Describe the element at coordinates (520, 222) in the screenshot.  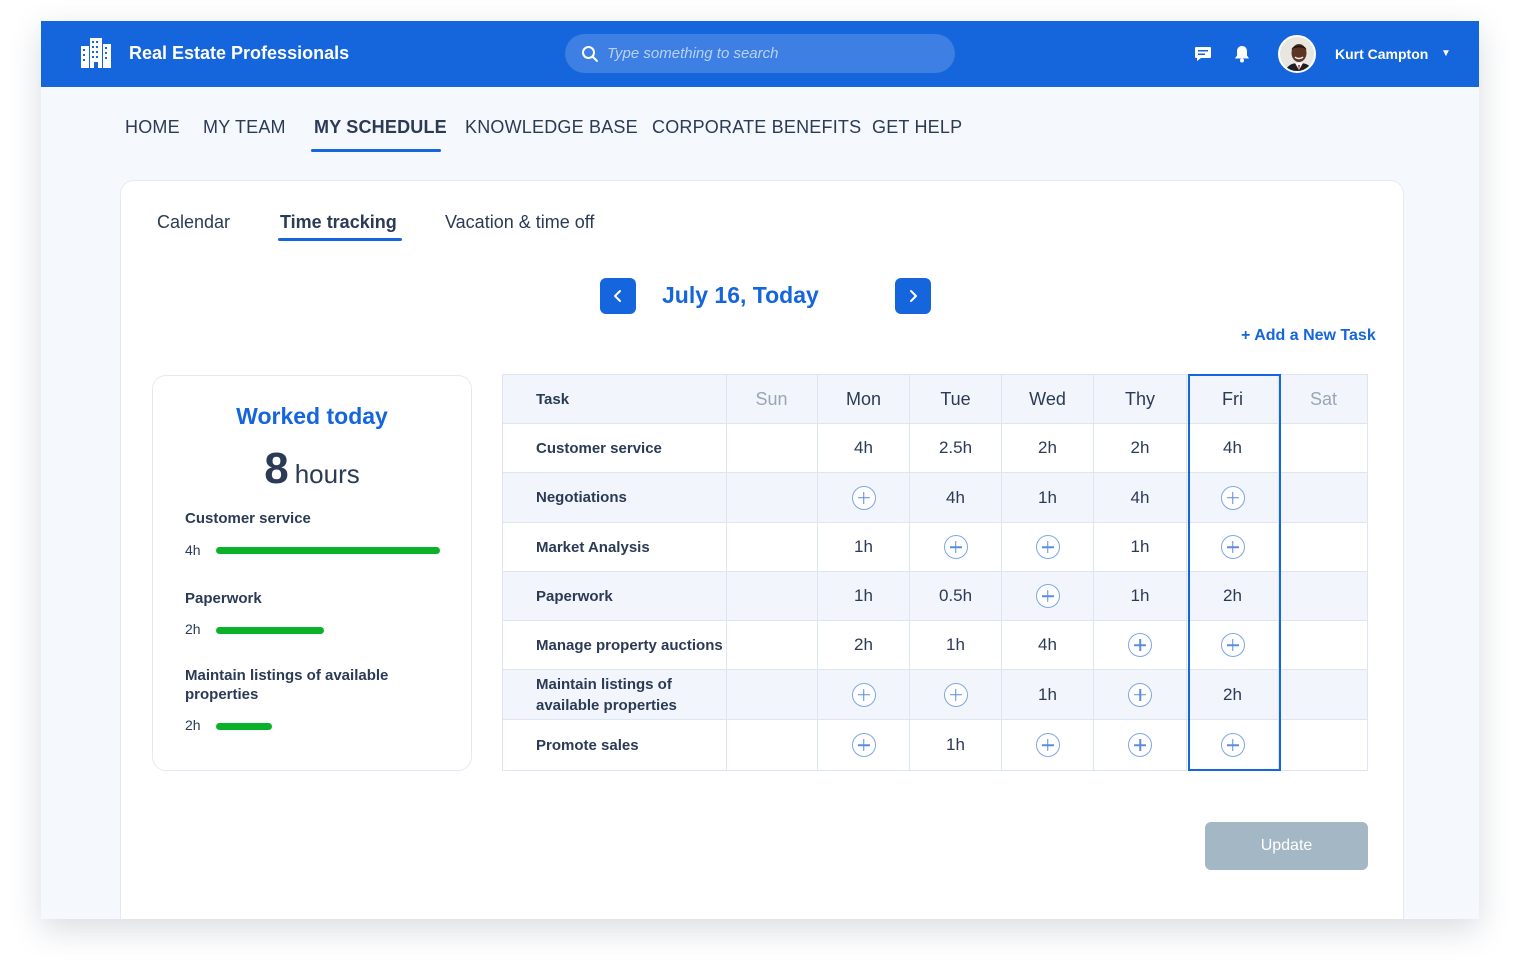
I see `tab-vacation: Vacation & time off` at that location.